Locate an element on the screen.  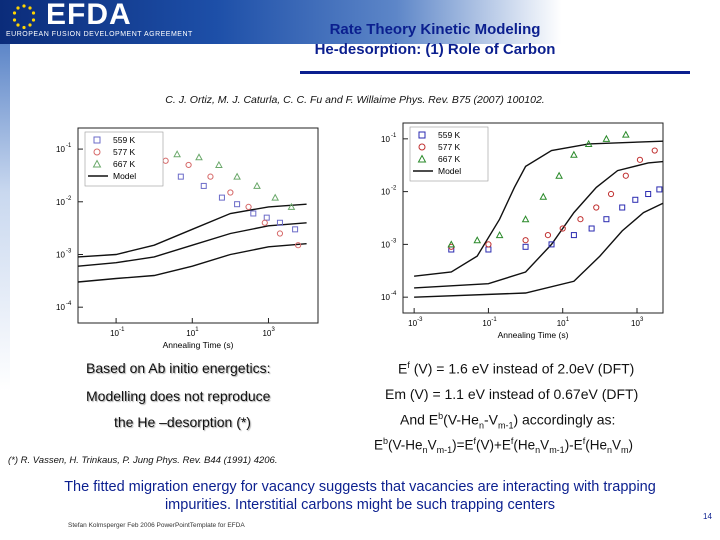
efda-subtitle: EUROPEAN FUSION DEVELOPMENT AGREEMENT is located at coordinates (99, 34).